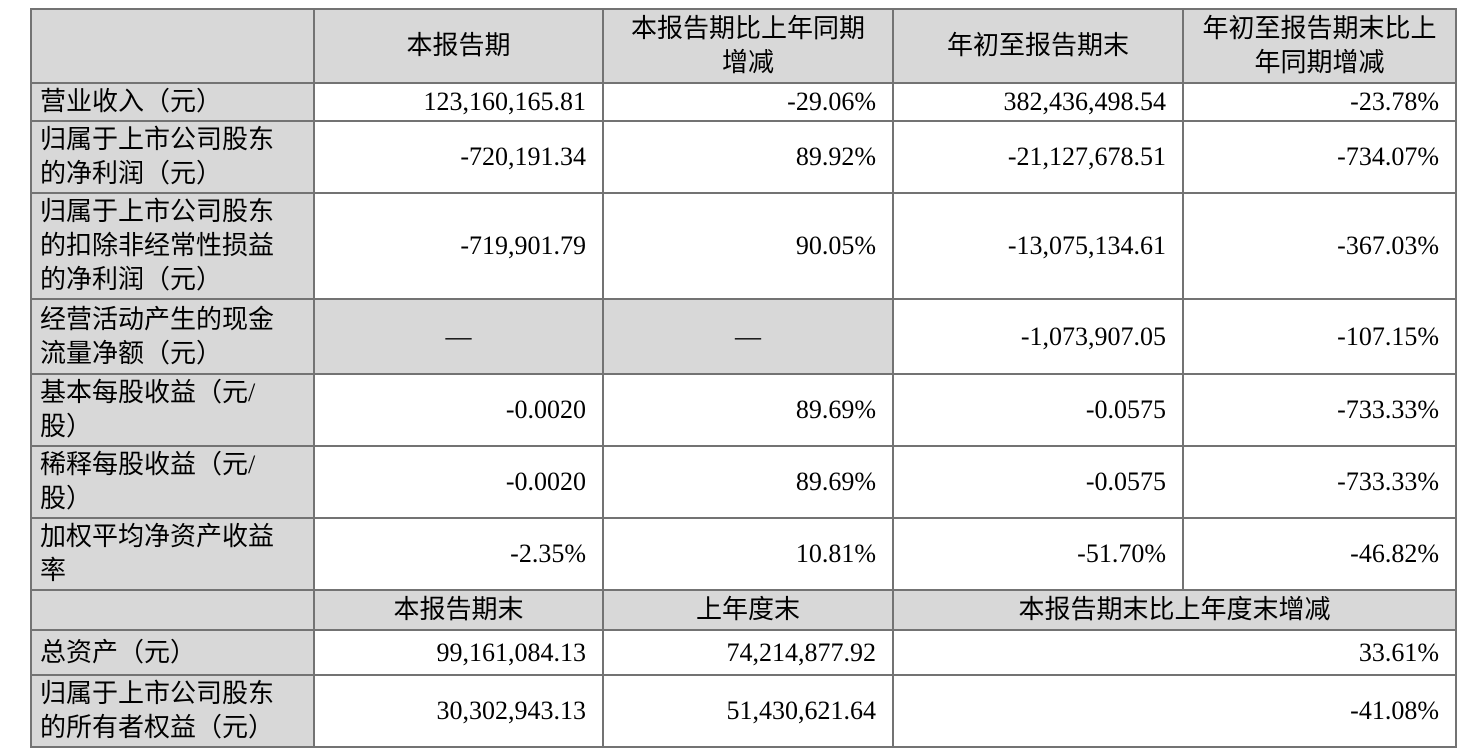 The width and height of the screenshot is (1479, 748). I want to click on value-cell: -367.03%, so click(1319, 246).